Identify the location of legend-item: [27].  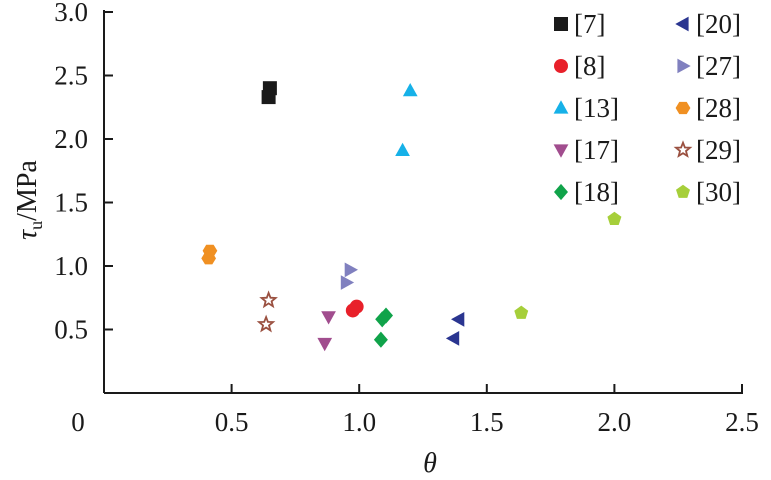
(709, 66).